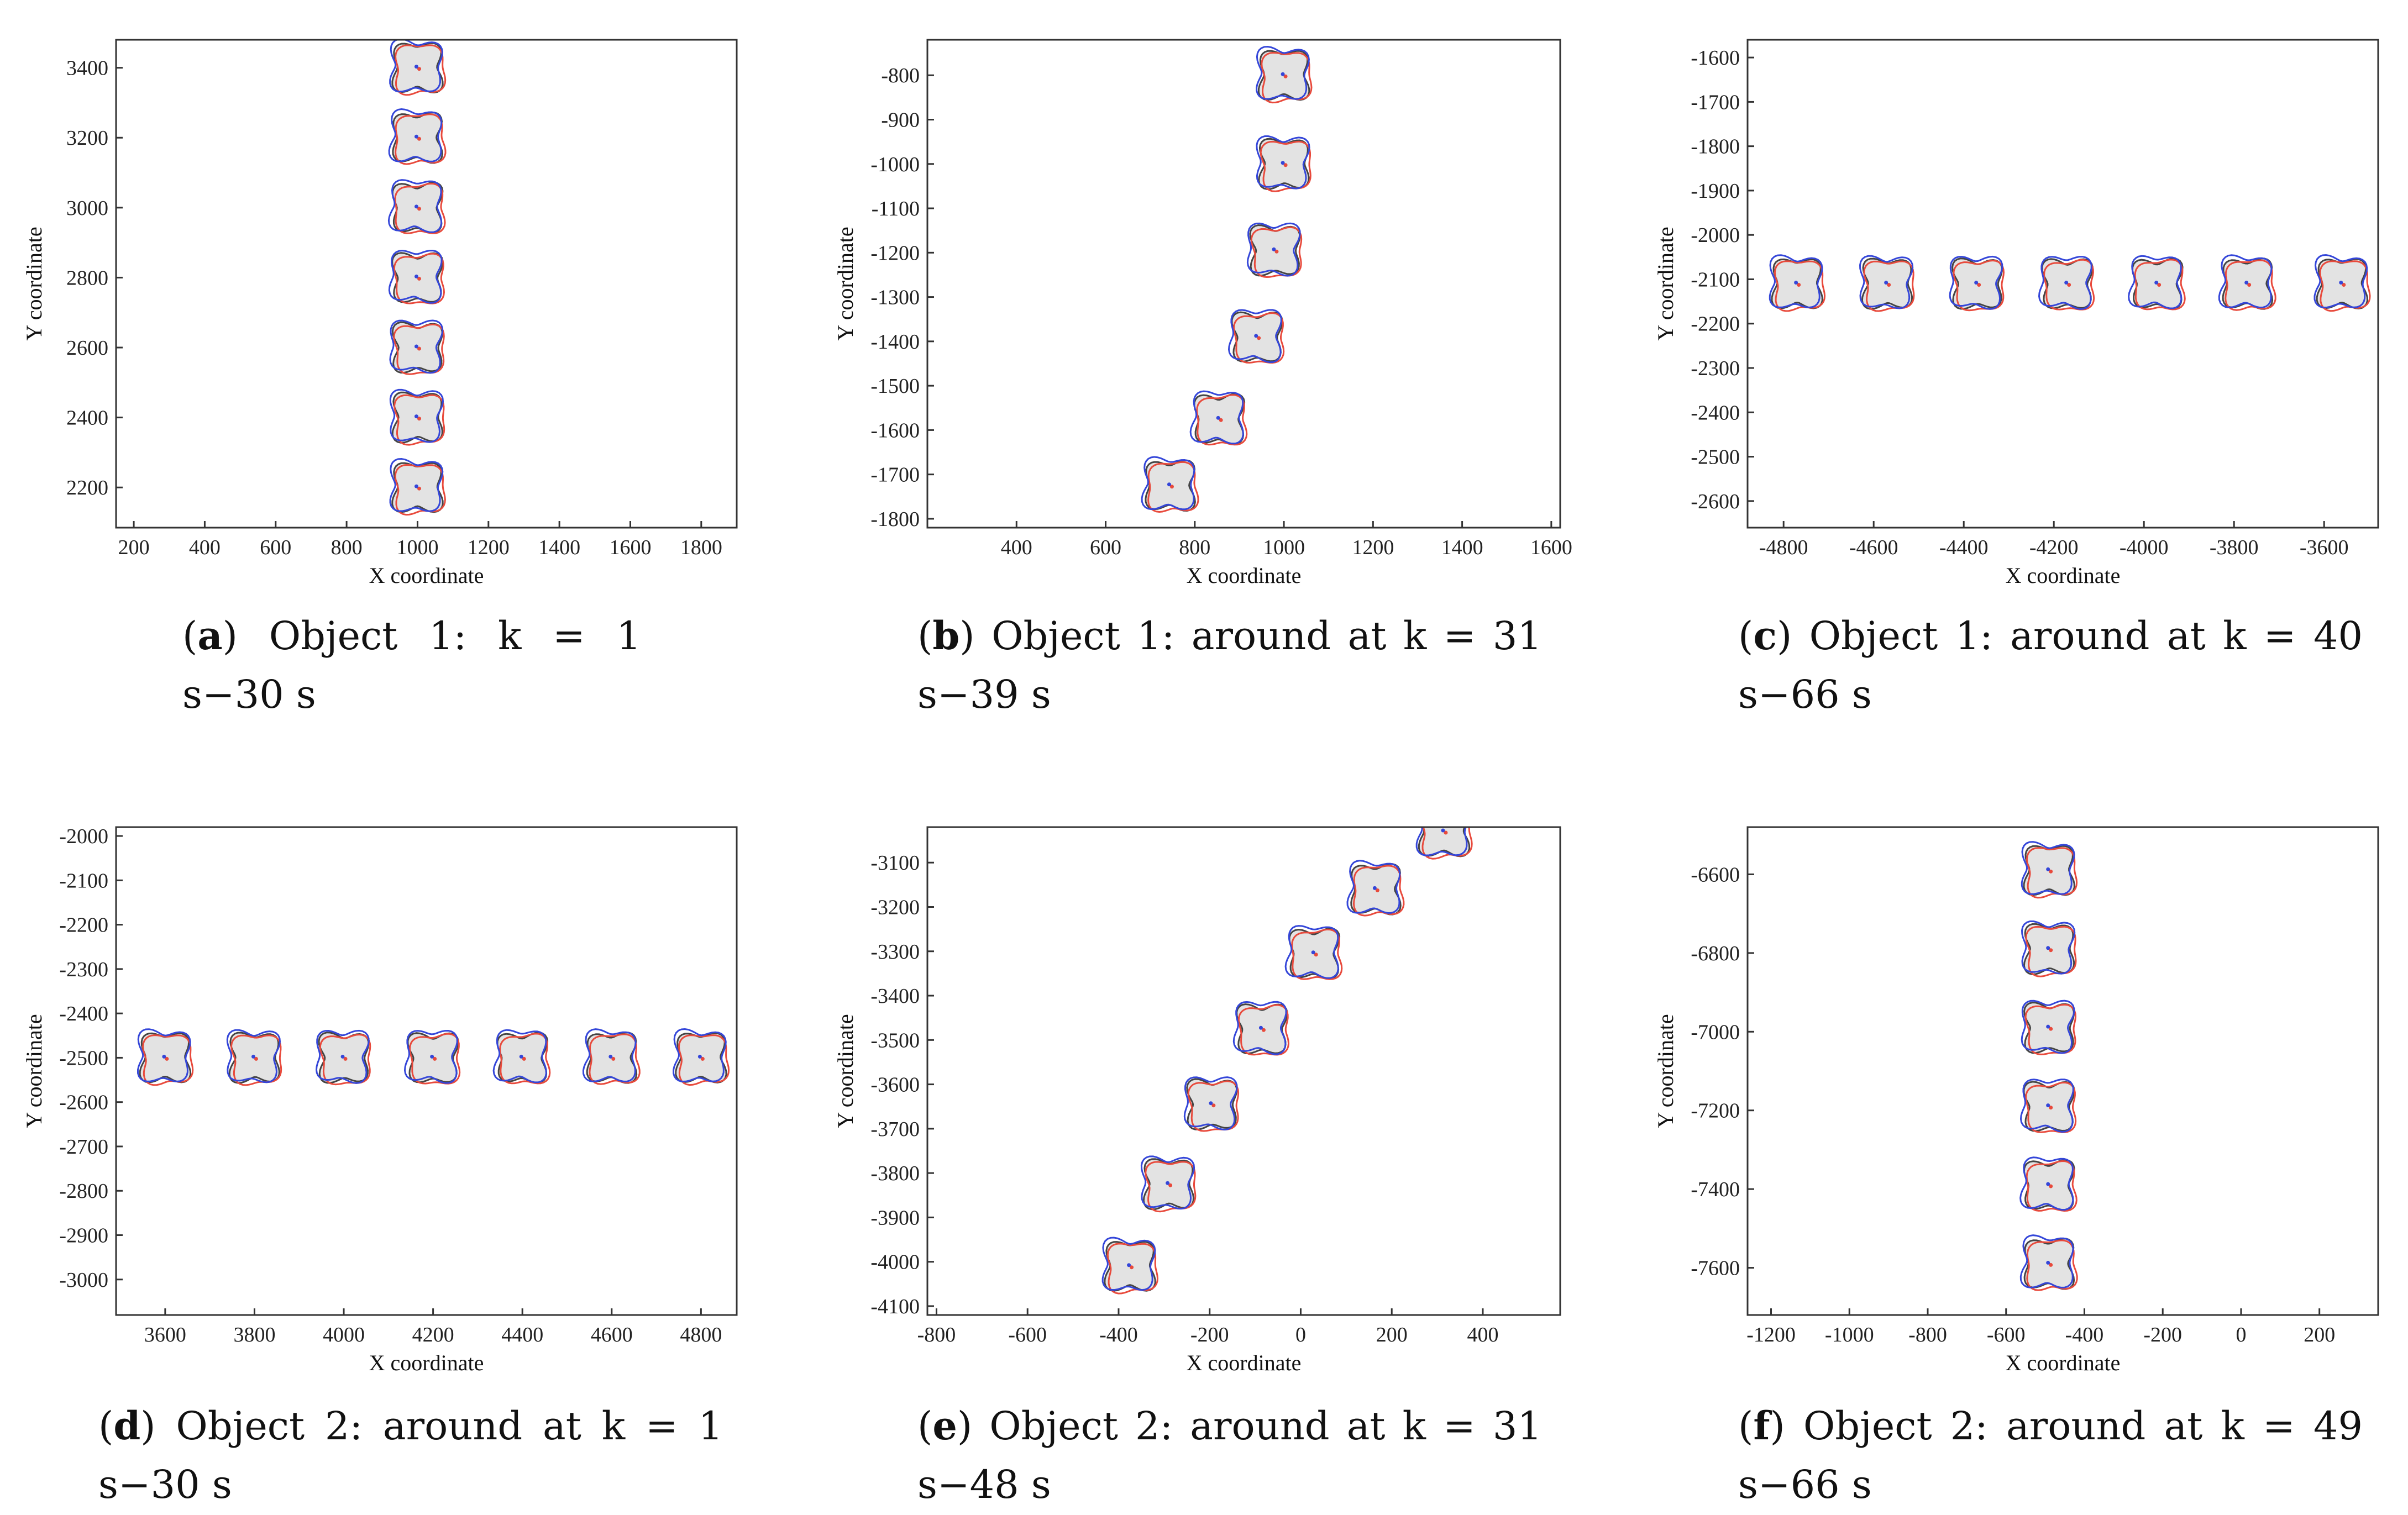 The height and width of the screenshot is (1515, 2408). I want to click on y-tick-label: -7200, so click(1716, 1111).